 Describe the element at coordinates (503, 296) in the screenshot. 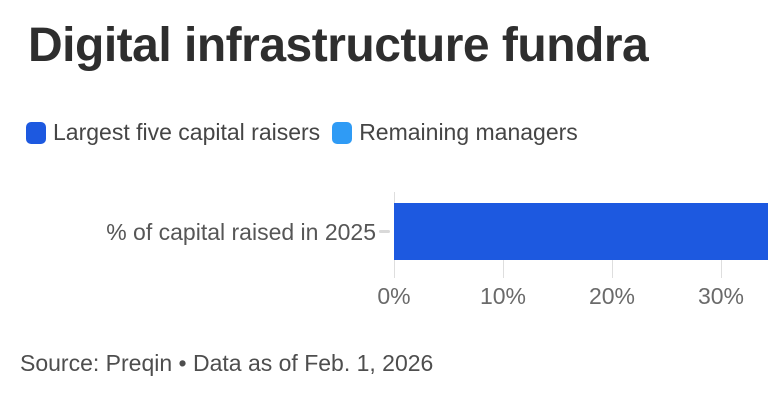

I see `axis-tick-label: 10%` at that location.